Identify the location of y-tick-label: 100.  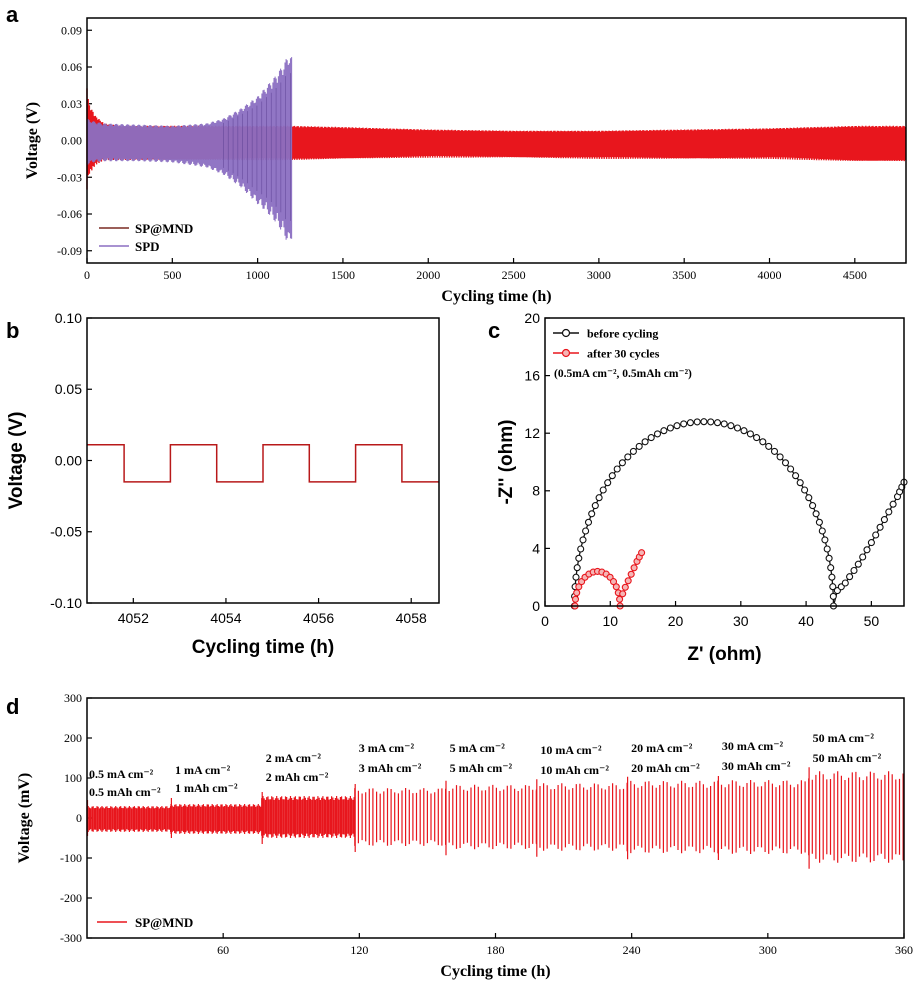
(73, 778).